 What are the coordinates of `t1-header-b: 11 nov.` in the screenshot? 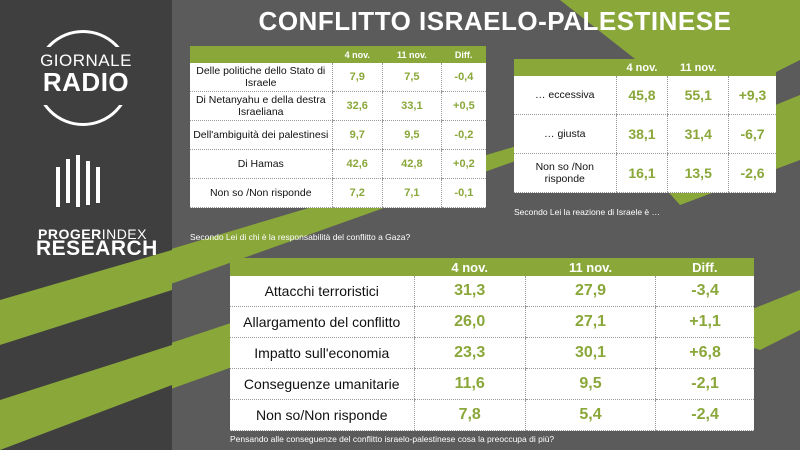 It's located at (412, 54).